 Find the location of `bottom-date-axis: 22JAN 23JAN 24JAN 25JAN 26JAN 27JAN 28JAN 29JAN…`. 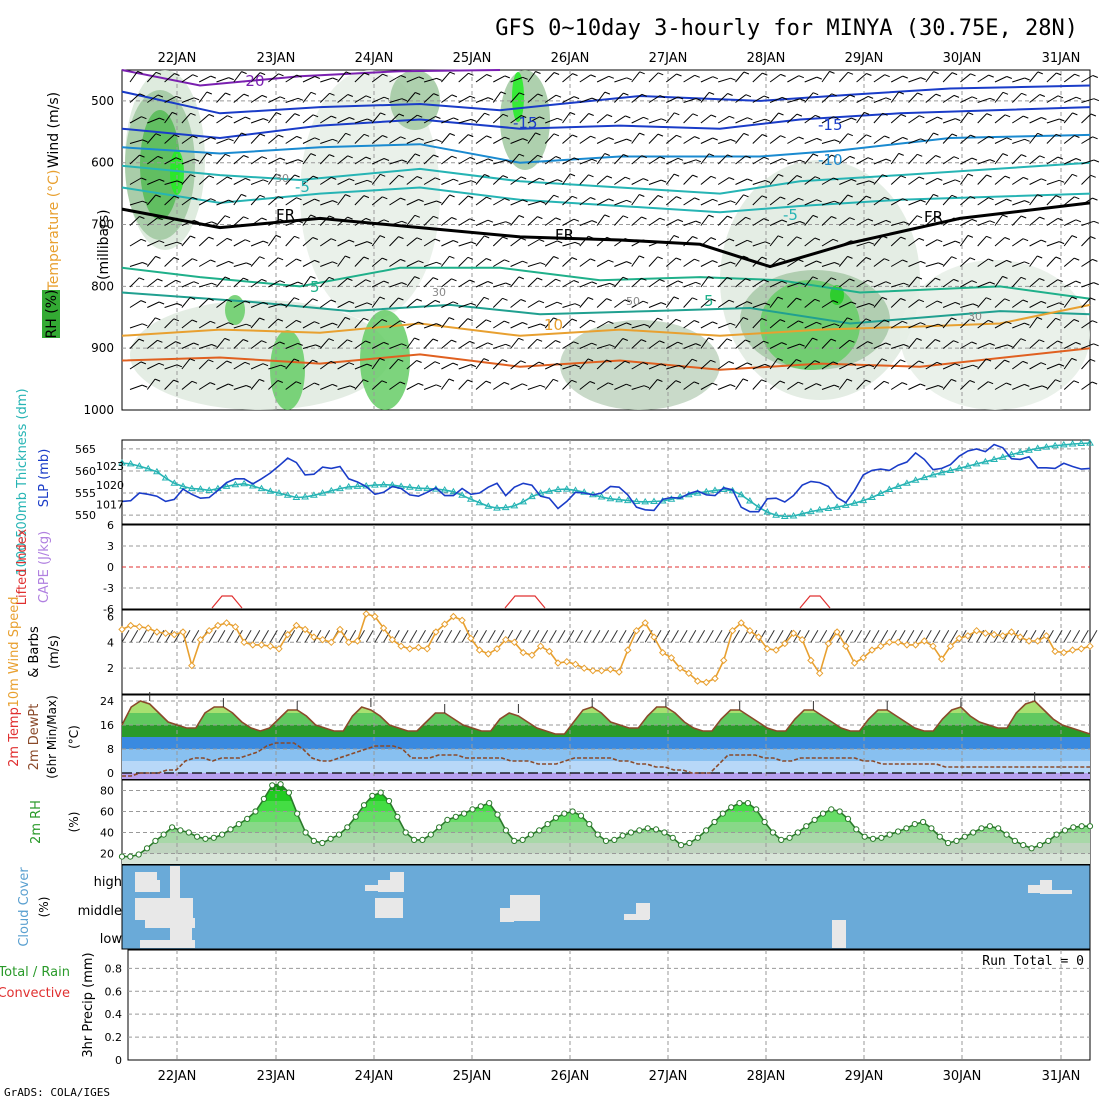

bottom-date-axis: 22JAN 23JAN 24JAN 25JAN 26JAN 27JAN 28JAN 29JAN… is located at coordinates (619, 1076).